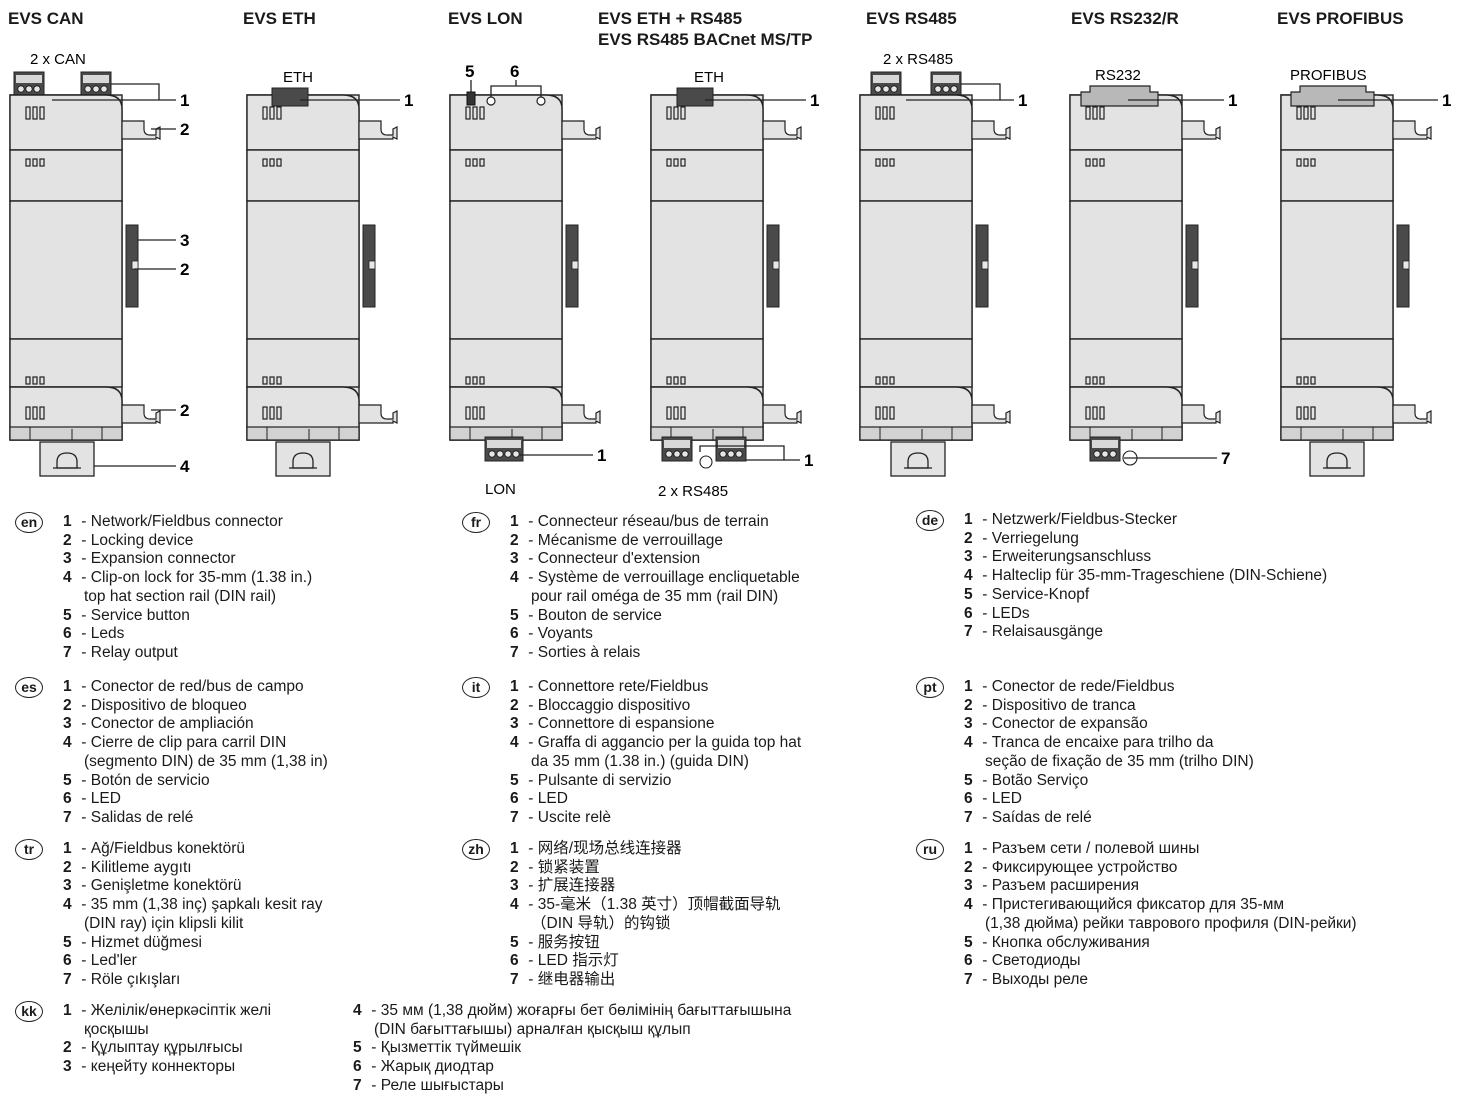 This screenshot has width=1472, height=1095. I want to click on module-title-rs232: EVS RS232/R, so click(1125, 18).